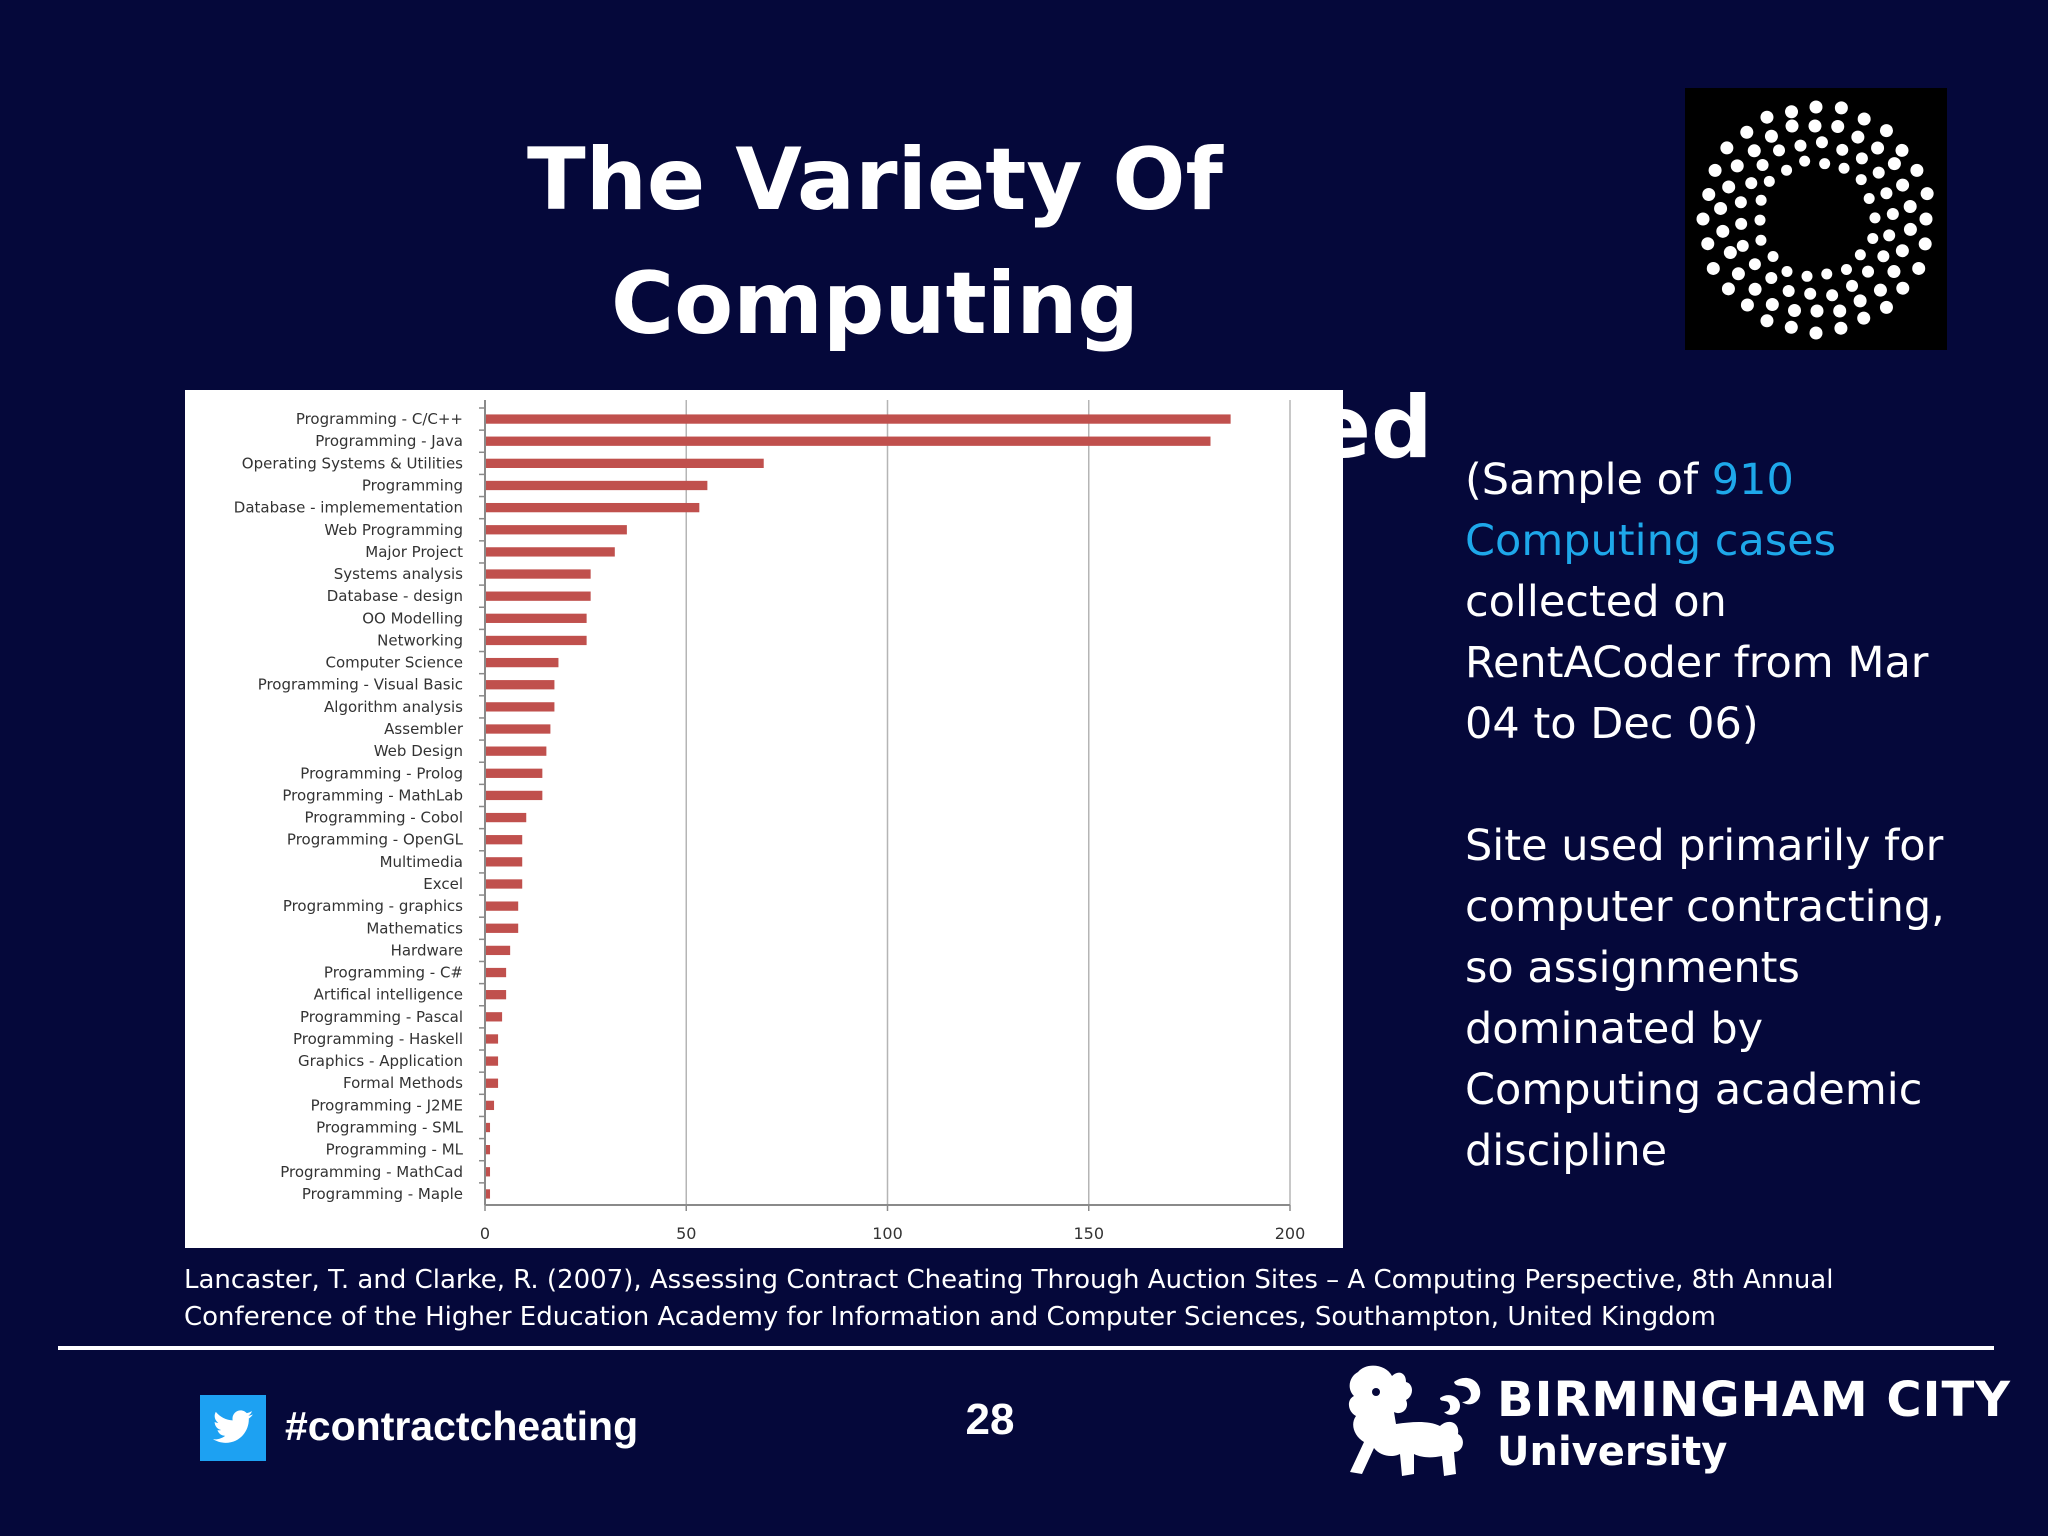  I want to click on category-label: OO Modelling, so click(412, 618).